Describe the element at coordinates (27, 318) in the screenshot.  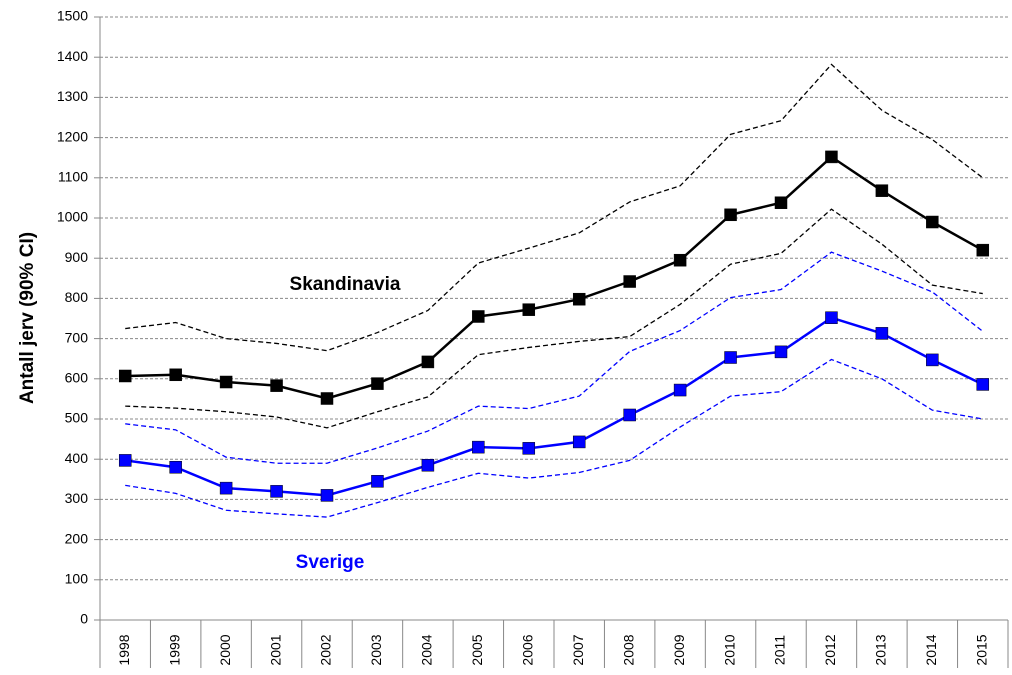
I see `y-axis-label: Antall jerv (90% CI)` at that location.